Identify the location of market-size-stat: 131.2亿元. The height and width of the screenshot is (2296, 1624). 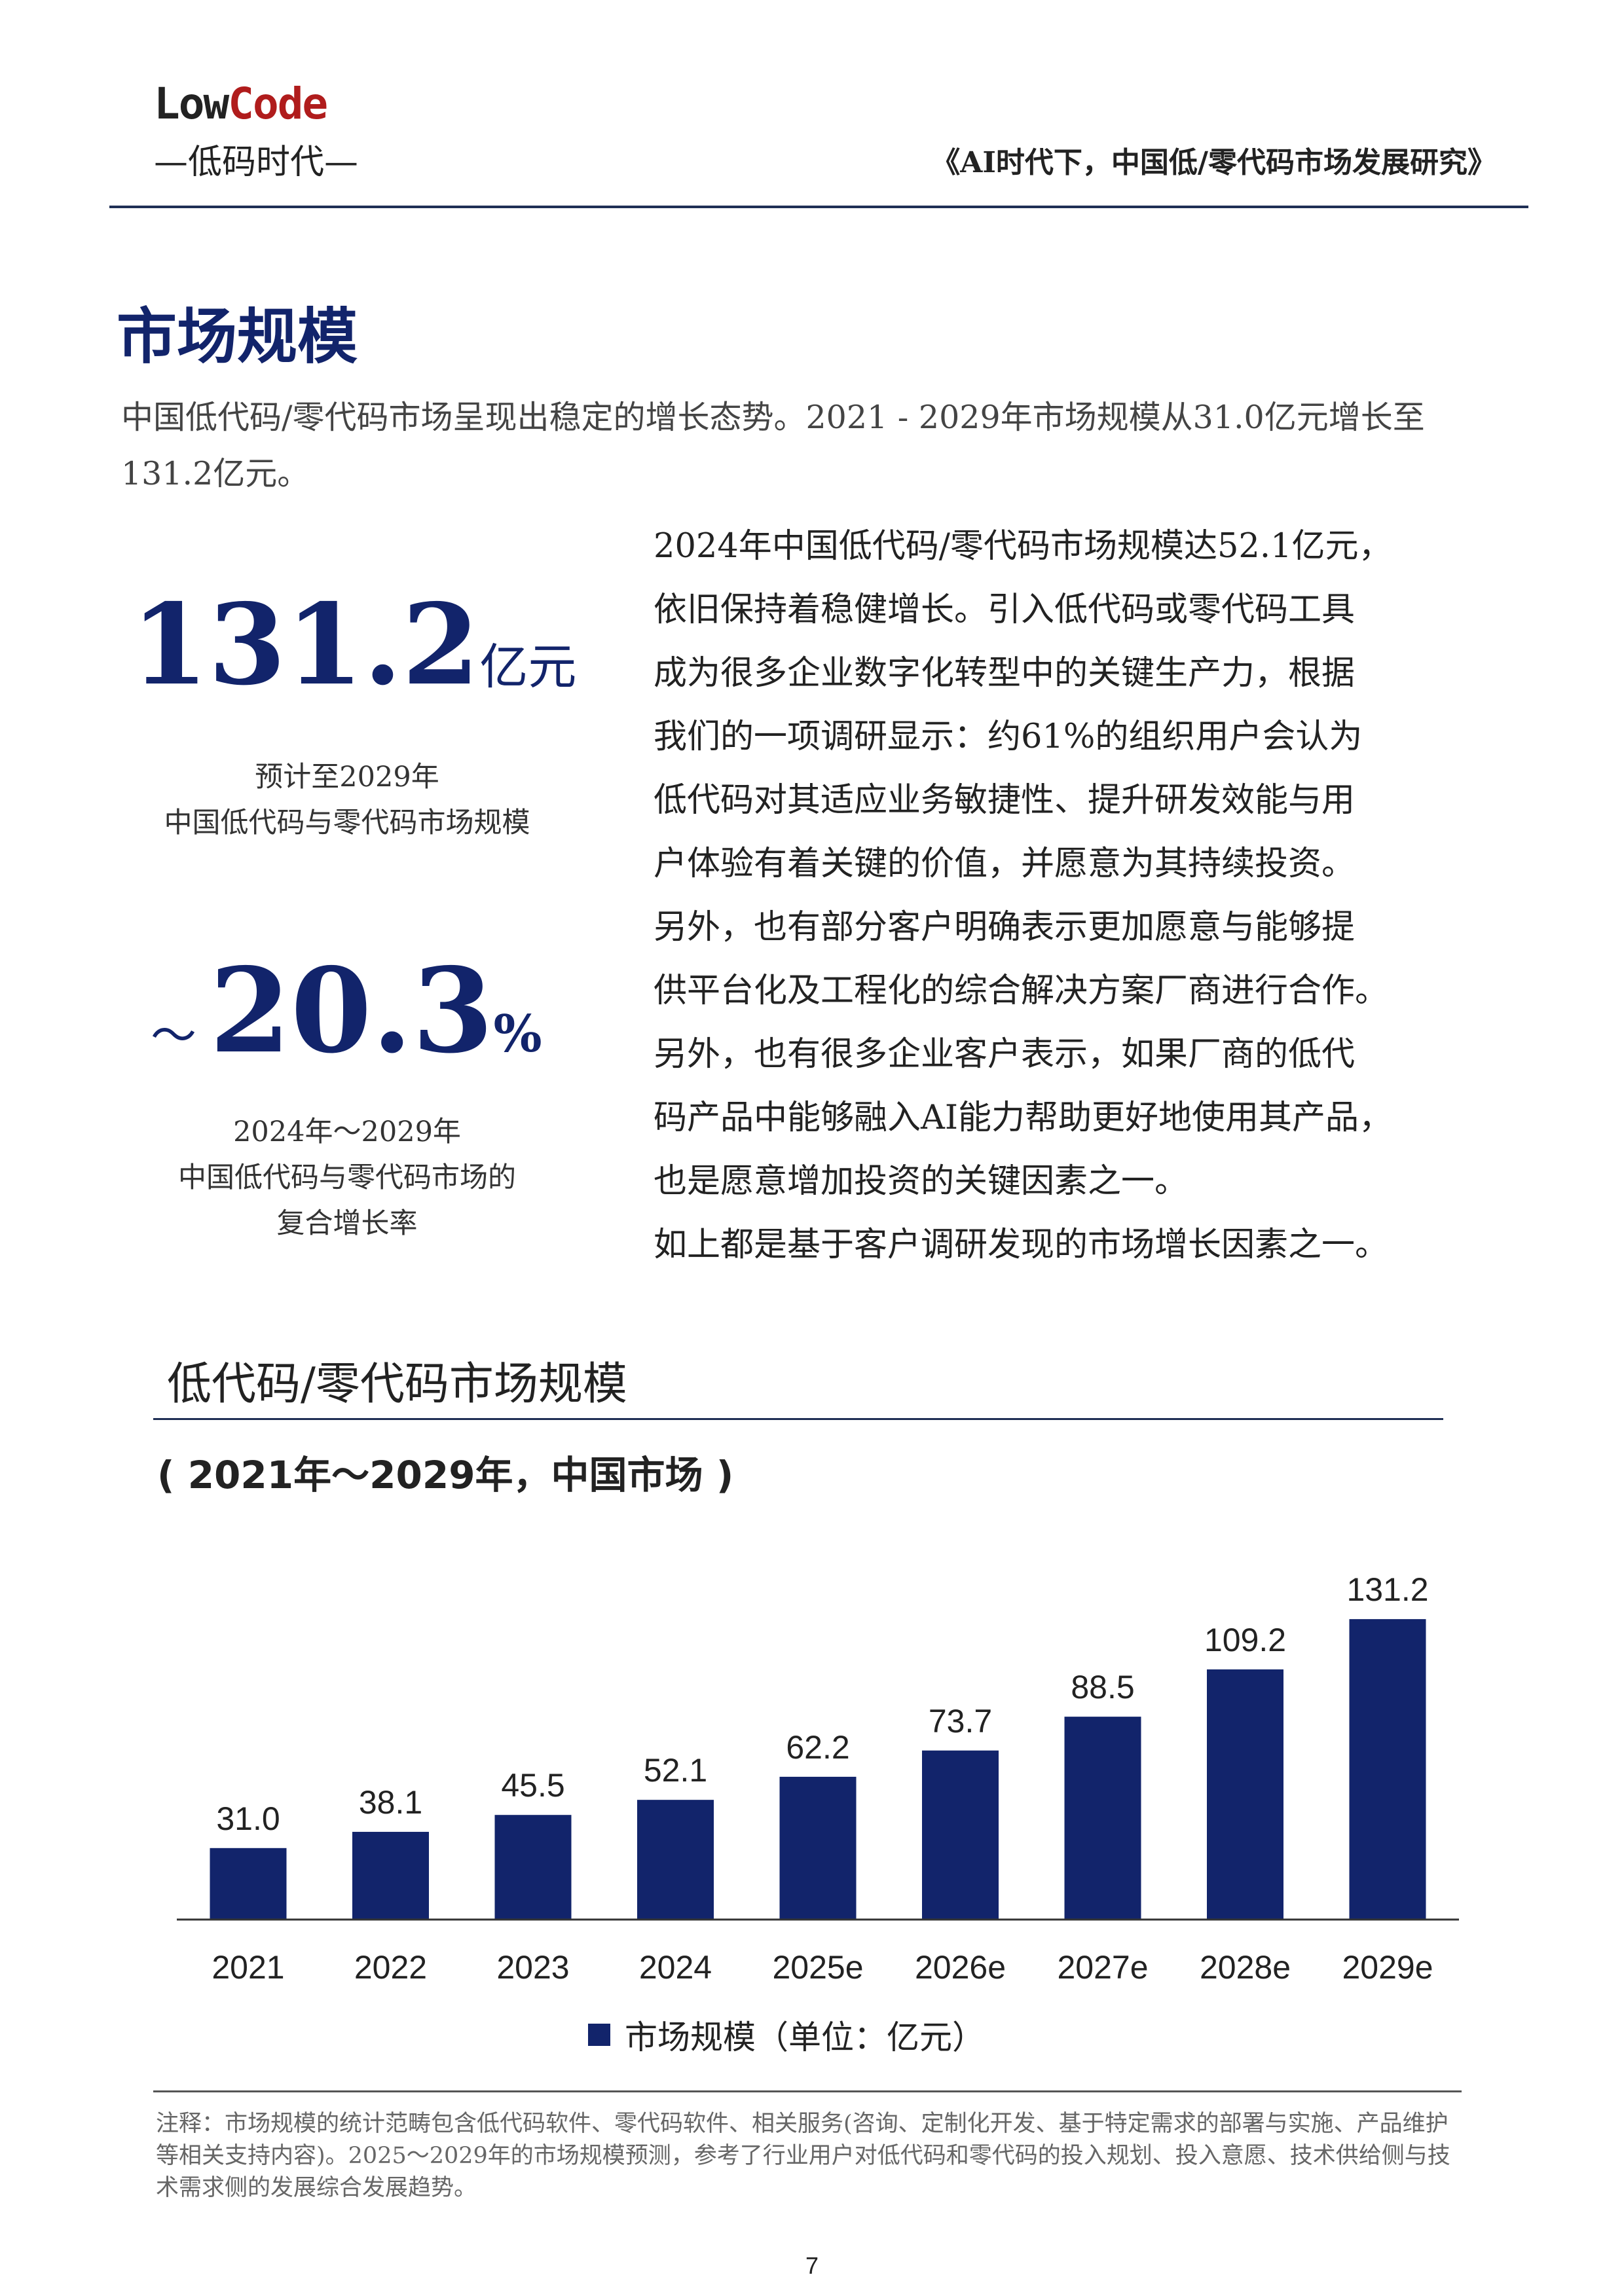
(353, 656).